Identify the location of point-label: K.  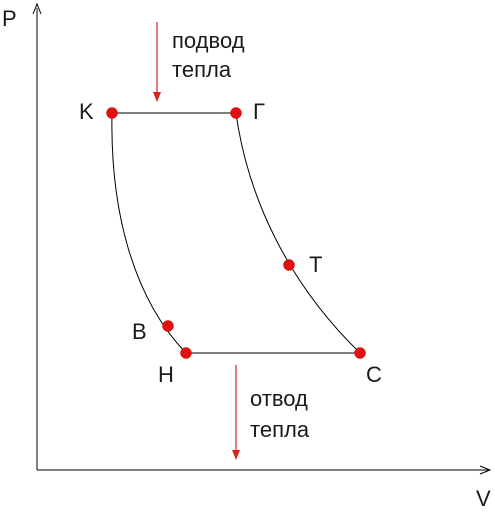
(86, 111).